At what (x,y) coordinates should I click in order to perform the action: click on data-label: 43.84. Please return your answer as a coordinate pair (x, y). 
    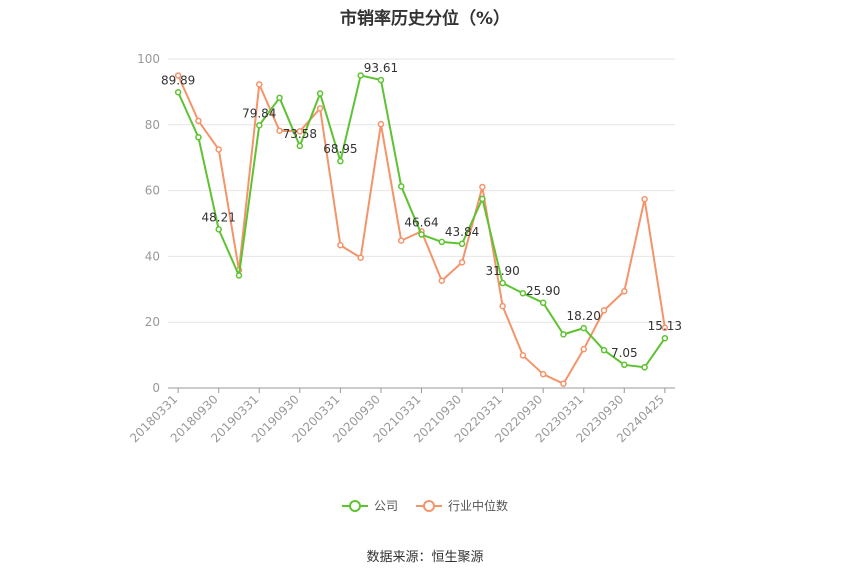
    Looking at the image, I should click on (462, 232).